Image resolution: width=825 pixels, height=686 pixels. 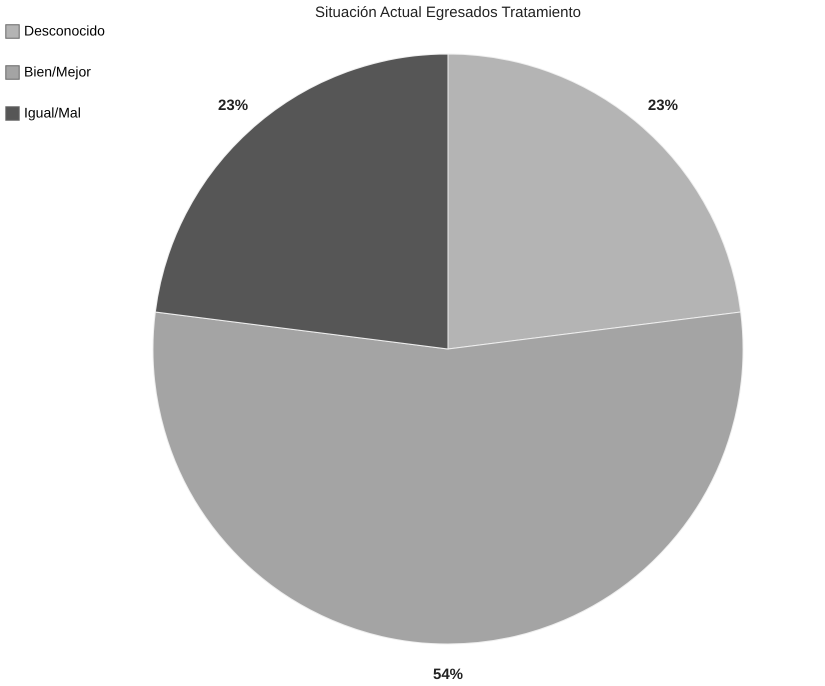 What do you see at coordinates (448, 12) in the screenshot?
I see `chart-title: Situación Actual Egresados Tratamiento` at bounding box center [448, 12].